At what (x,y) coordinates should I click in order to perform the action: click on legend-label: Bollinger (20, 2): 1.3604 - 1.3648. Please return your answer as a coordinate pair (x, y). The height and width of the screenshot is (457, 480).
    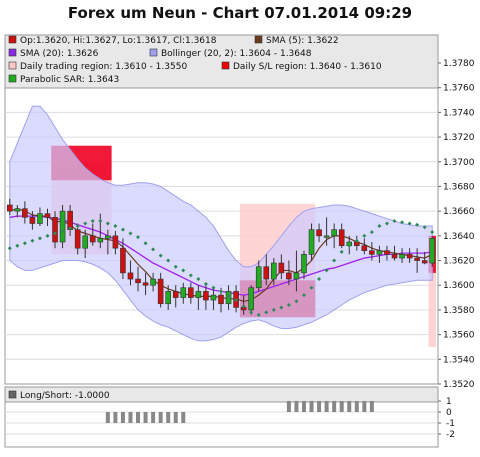
    Looking at the image, I should click on (236, 54).